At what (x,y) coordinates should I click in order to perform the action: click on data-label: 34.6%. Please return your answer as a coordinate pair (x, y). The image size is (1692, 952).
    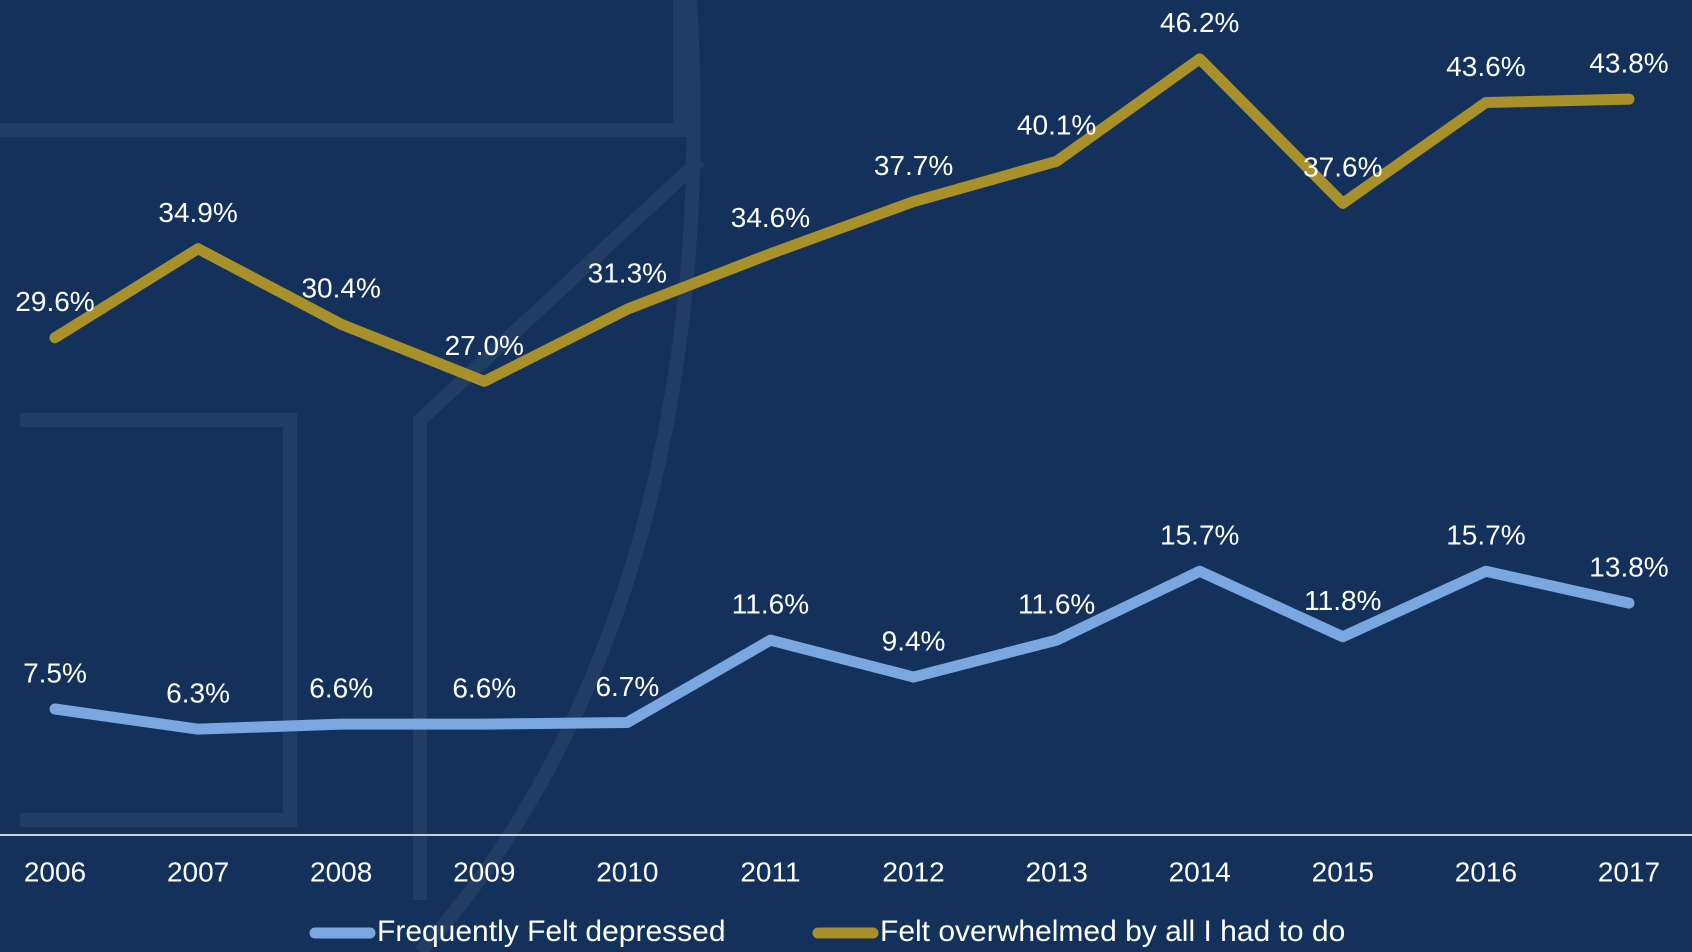
    Looking at the image, I should click on (770, 217).